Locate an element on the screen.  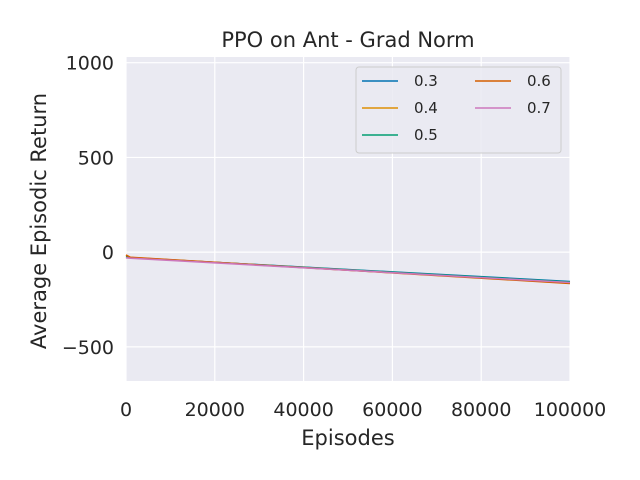
x-tick-label: 60000 is located at coordinates (392, 410).